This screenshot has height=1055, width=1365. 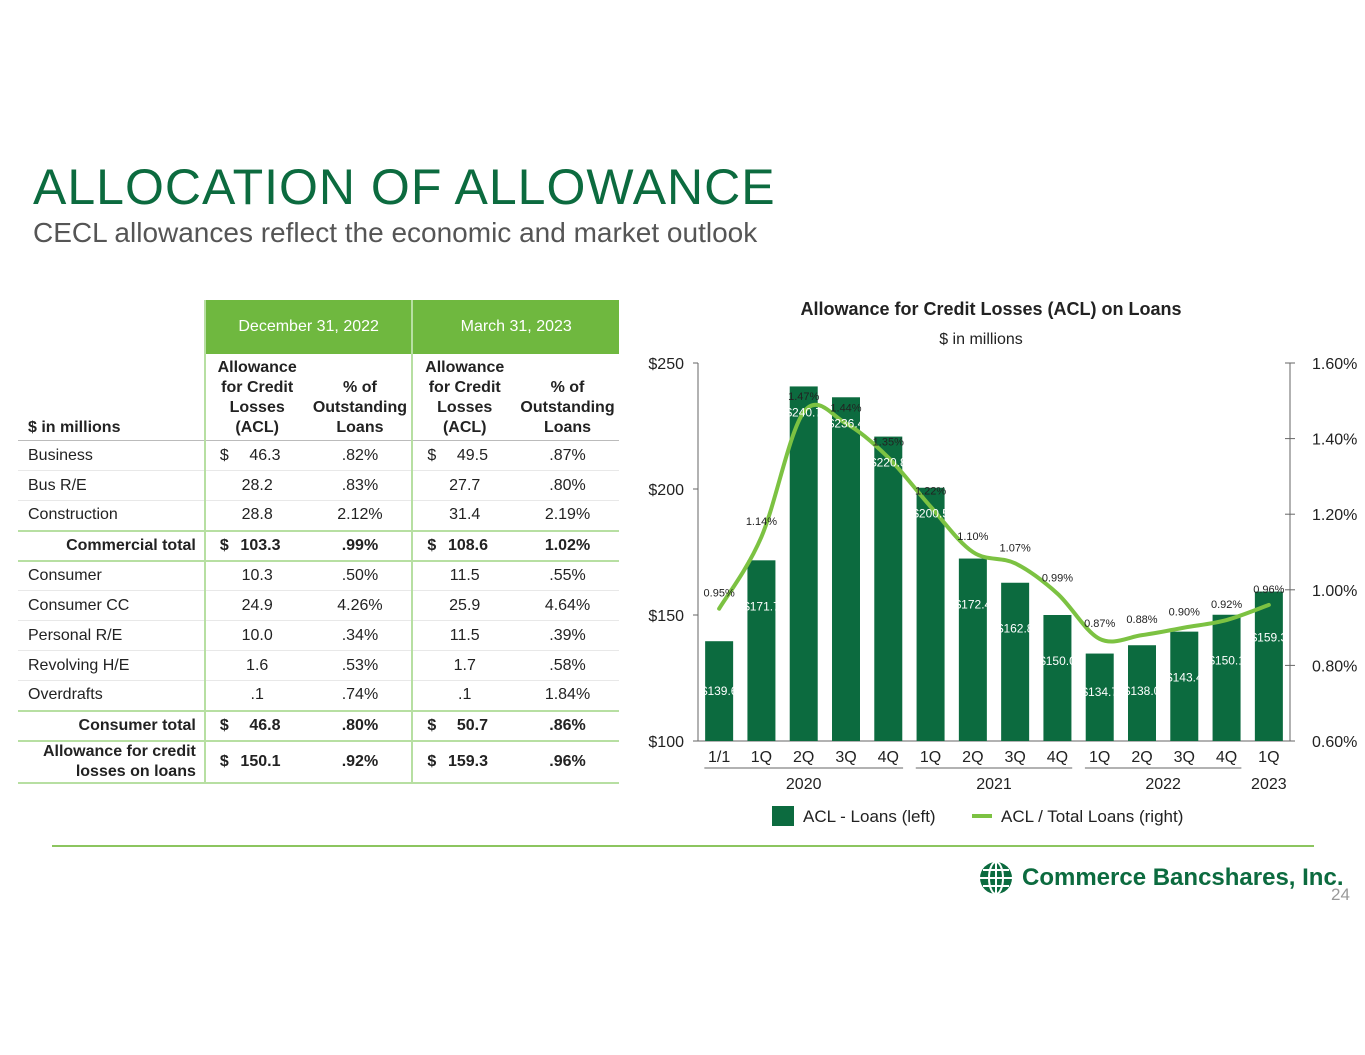 What do you see at coordinates (265, 455) in the screenshot?
I see `cell-value: 46.3` at bounding box center [265, 455].